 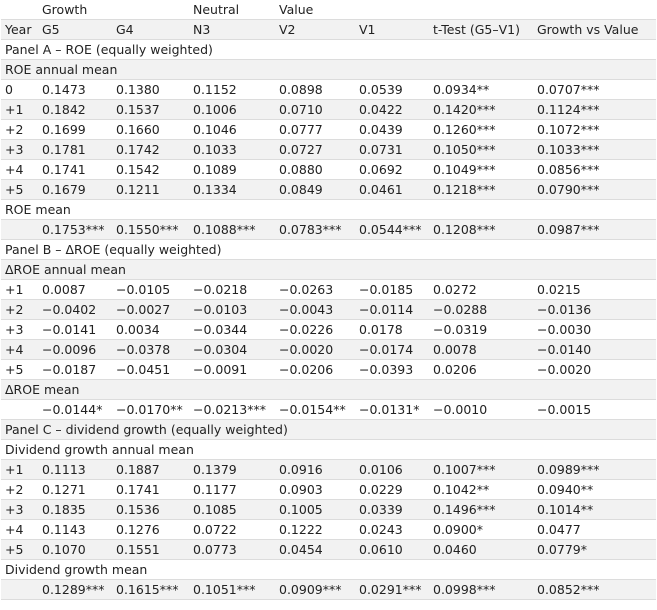 What do you see at coordinates (481, 349) in the screenshot?
I see `value-cell: 0.0078` at bounding box center [481, 349].